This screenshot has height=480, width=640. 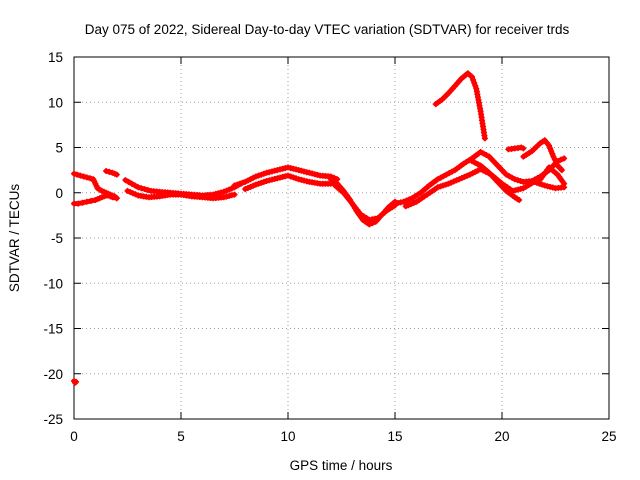 What do you see at coordinates (181, 436) in the screenshot?
I see `x-tick-label: 5` at bounding box center [181, 436].